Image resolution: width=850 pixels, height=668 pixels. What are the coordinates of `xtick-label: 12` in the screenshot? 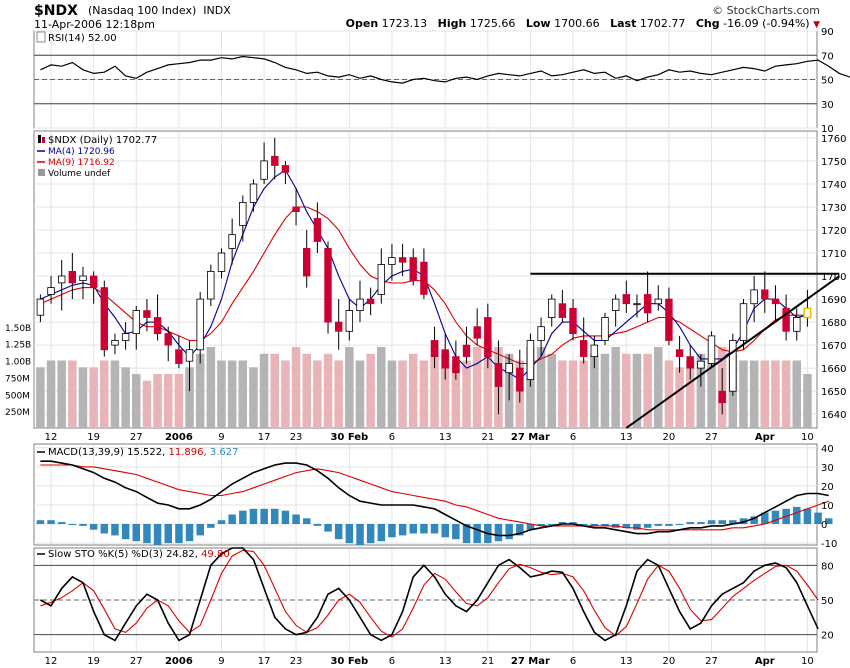 It's located at (51, 437).